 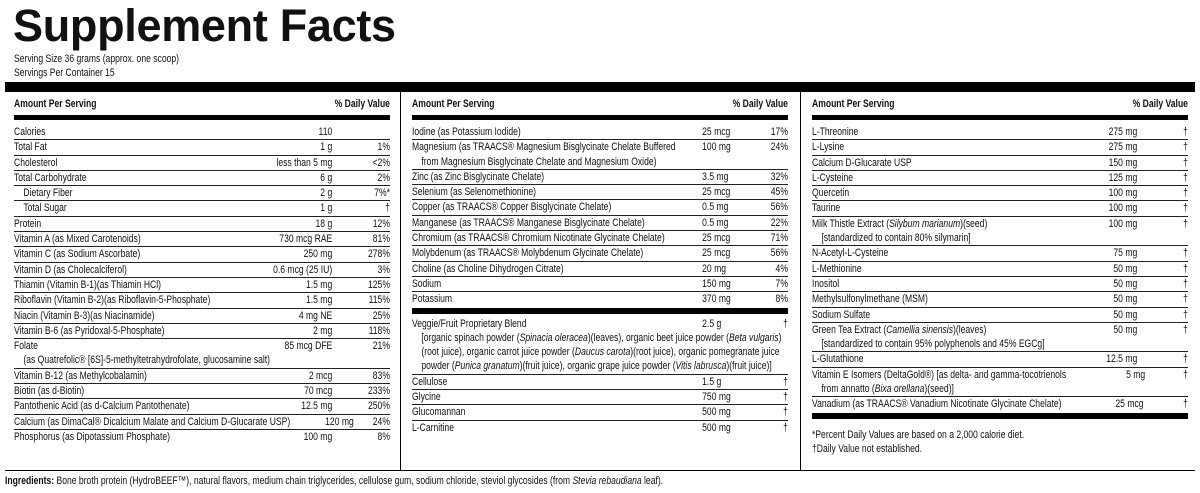 What do you see at coordinates (92, 436) in the screenshot?
I see `nutrient-name: Phosphorus (as Dipotassium Phosphate)` at bounding box center [92, 436].